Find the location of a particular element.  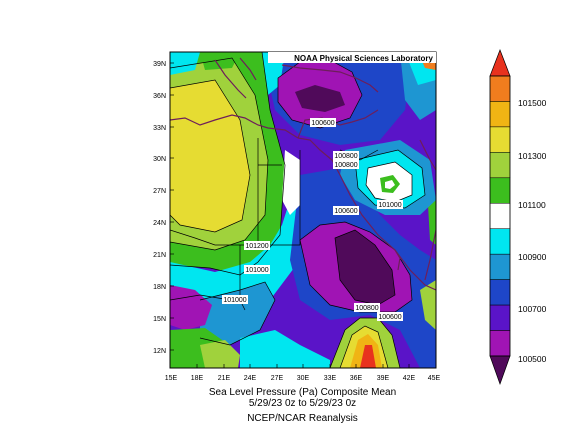

lat-tick-label: 33N is located at coordinates (159, 128).